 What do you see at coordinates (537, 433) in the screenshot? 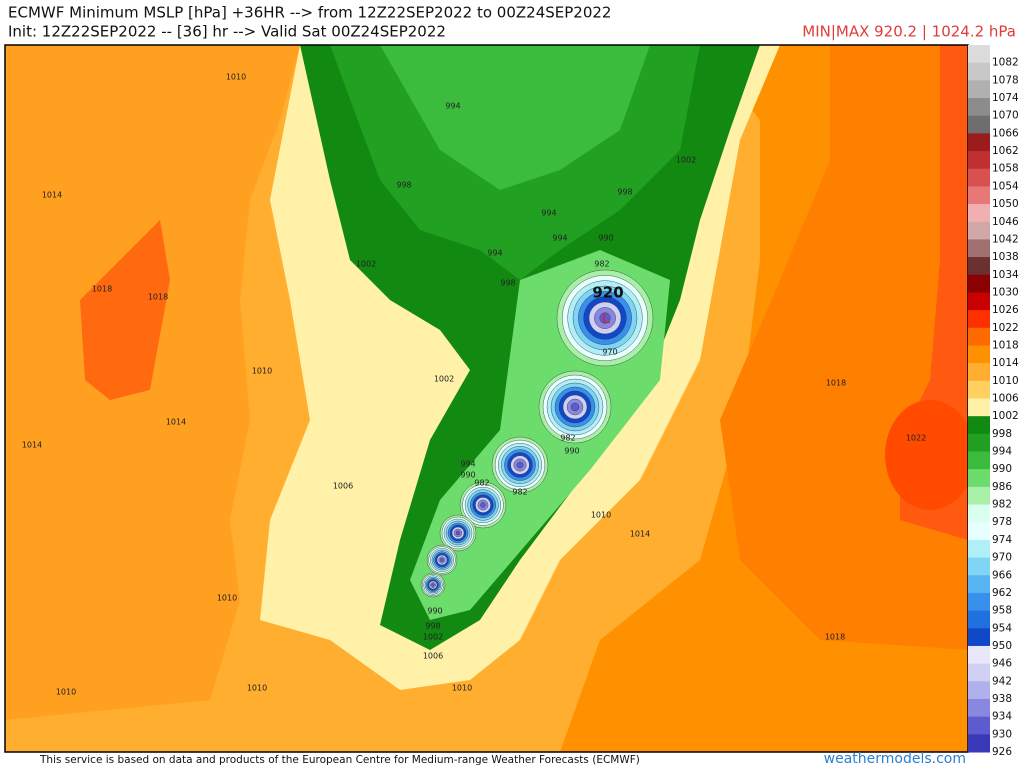
I see `low-centers` at bounding box center [537, 433].